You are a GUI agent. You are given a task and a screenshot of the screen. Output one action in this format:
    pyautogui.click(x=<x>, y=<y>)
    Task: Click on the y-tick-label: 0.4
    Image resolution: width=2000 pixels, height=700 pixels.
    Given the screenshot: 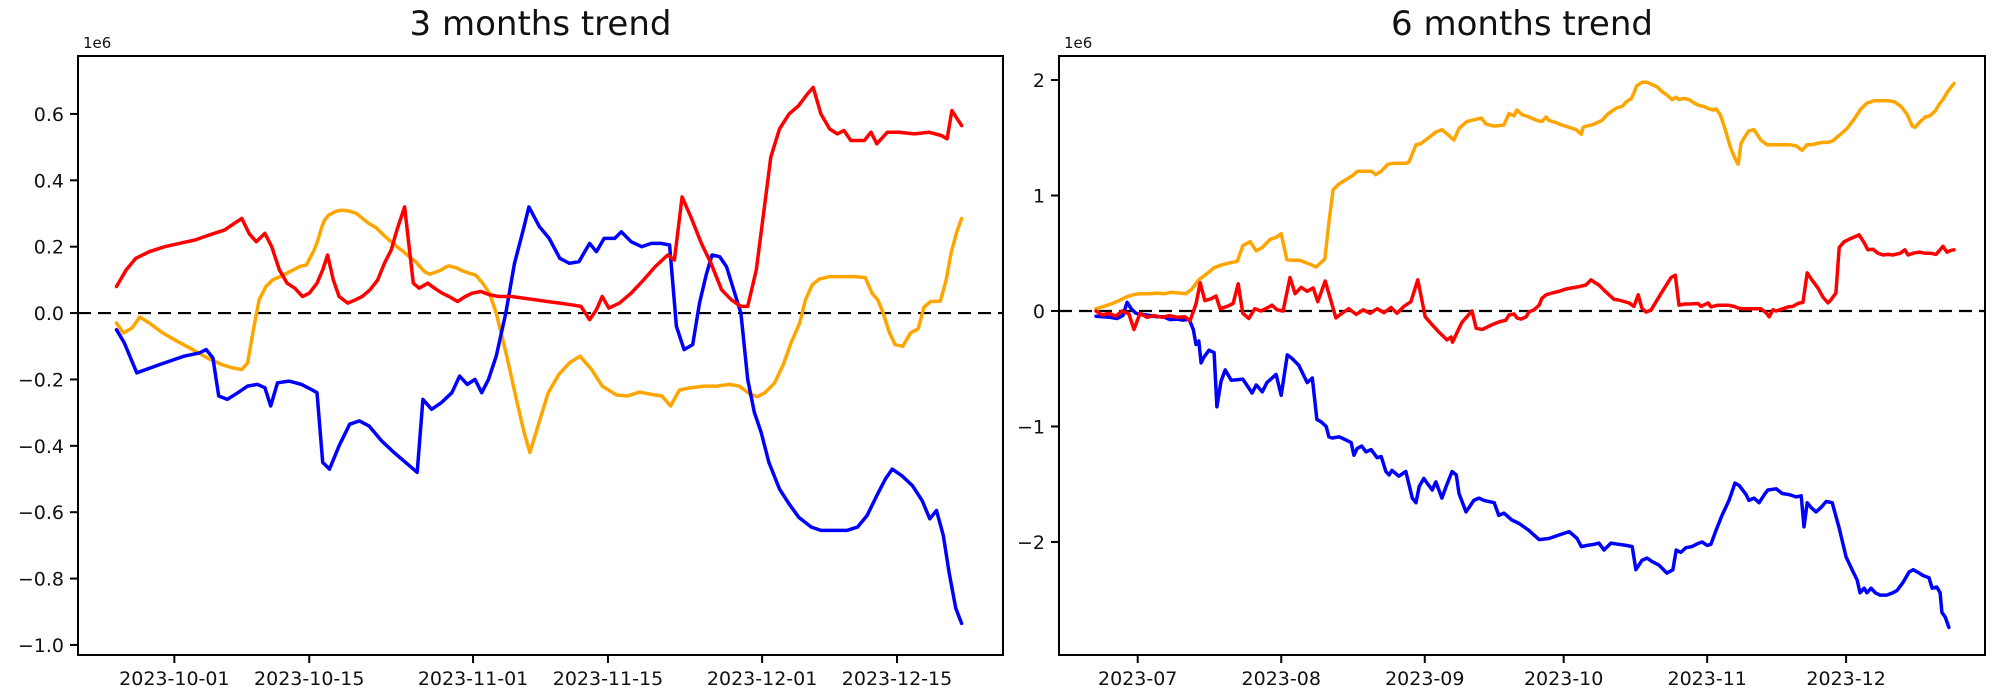 What is the action you would take?
    pyautogui.click(x=49, y=181)
    